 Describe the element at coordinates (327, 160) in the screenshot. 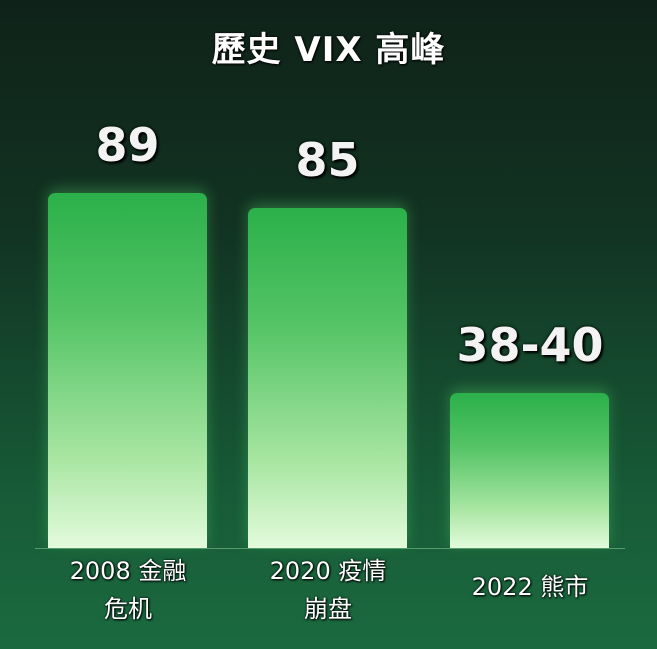

I see `value-label-2020: 85` at that location.